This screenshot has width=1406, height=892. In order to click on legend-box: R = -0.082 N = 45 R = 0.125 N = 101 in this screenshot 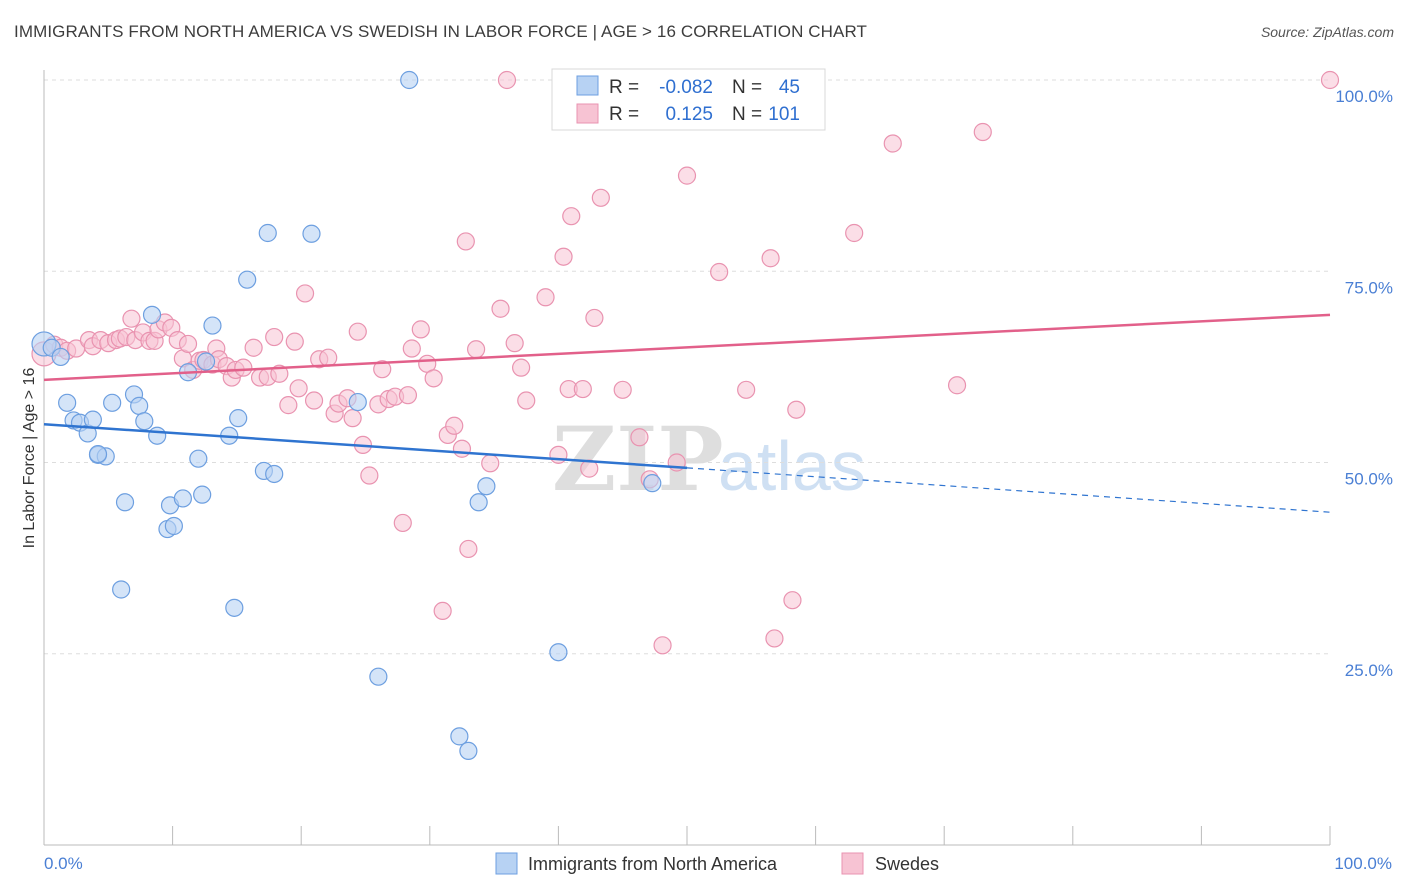, I will do `click(688, 99)`.